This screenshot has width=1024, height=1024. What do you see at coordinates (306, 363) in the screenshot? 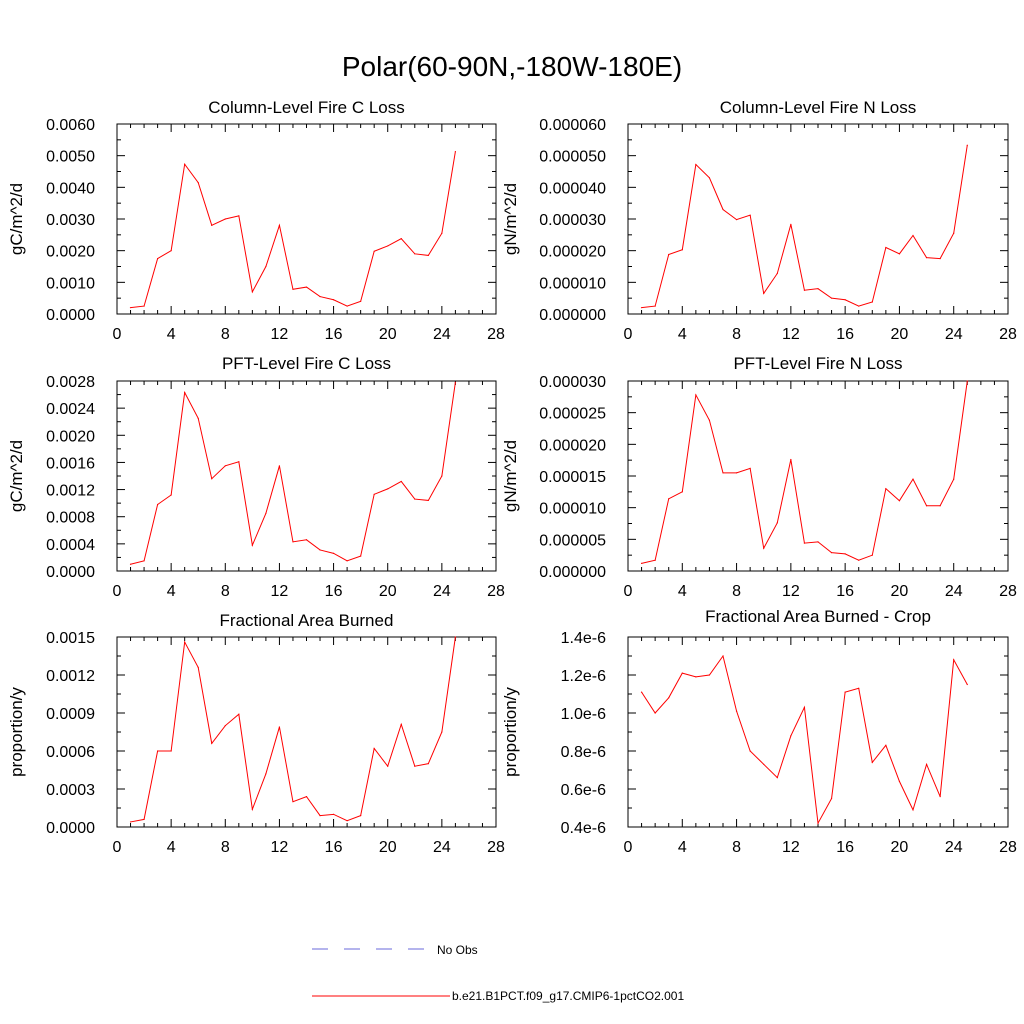
I see `panel-title: PFT-Level Fire C Loss` at bounding box center [306, 363].